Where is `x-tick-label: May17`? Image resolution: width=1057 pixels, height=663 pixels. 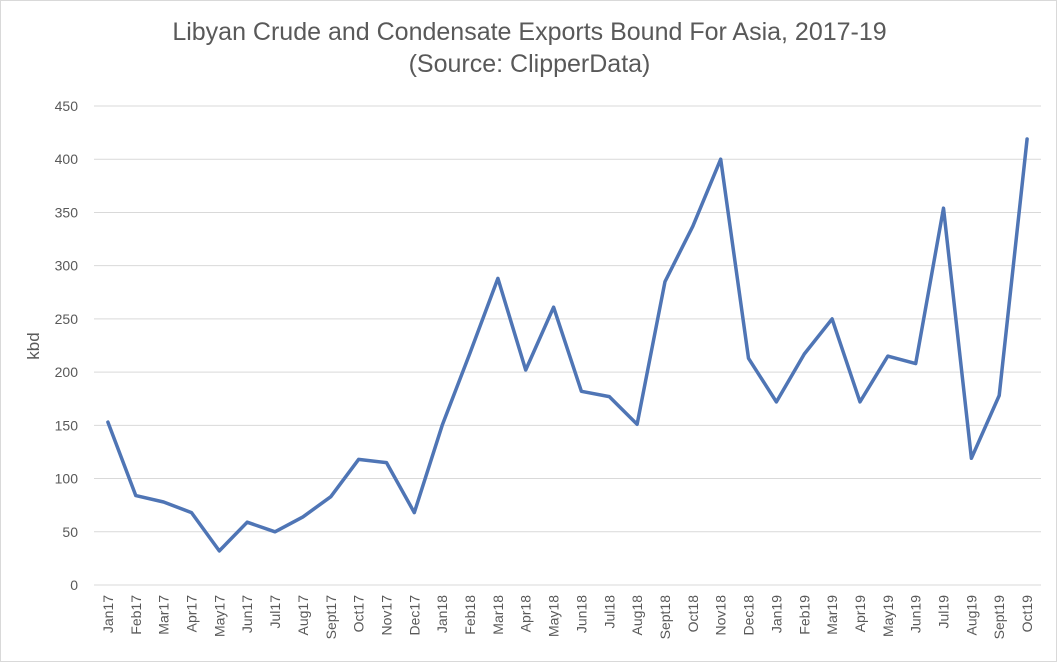 x-tick-label: May17 is located at coordinates (219, 616).